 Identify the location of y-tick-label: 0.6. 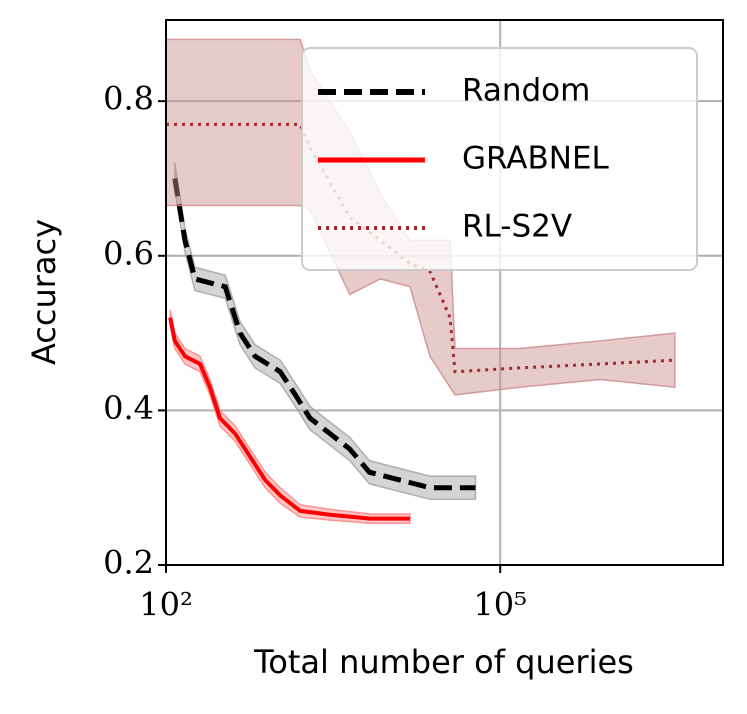
(128, 253).